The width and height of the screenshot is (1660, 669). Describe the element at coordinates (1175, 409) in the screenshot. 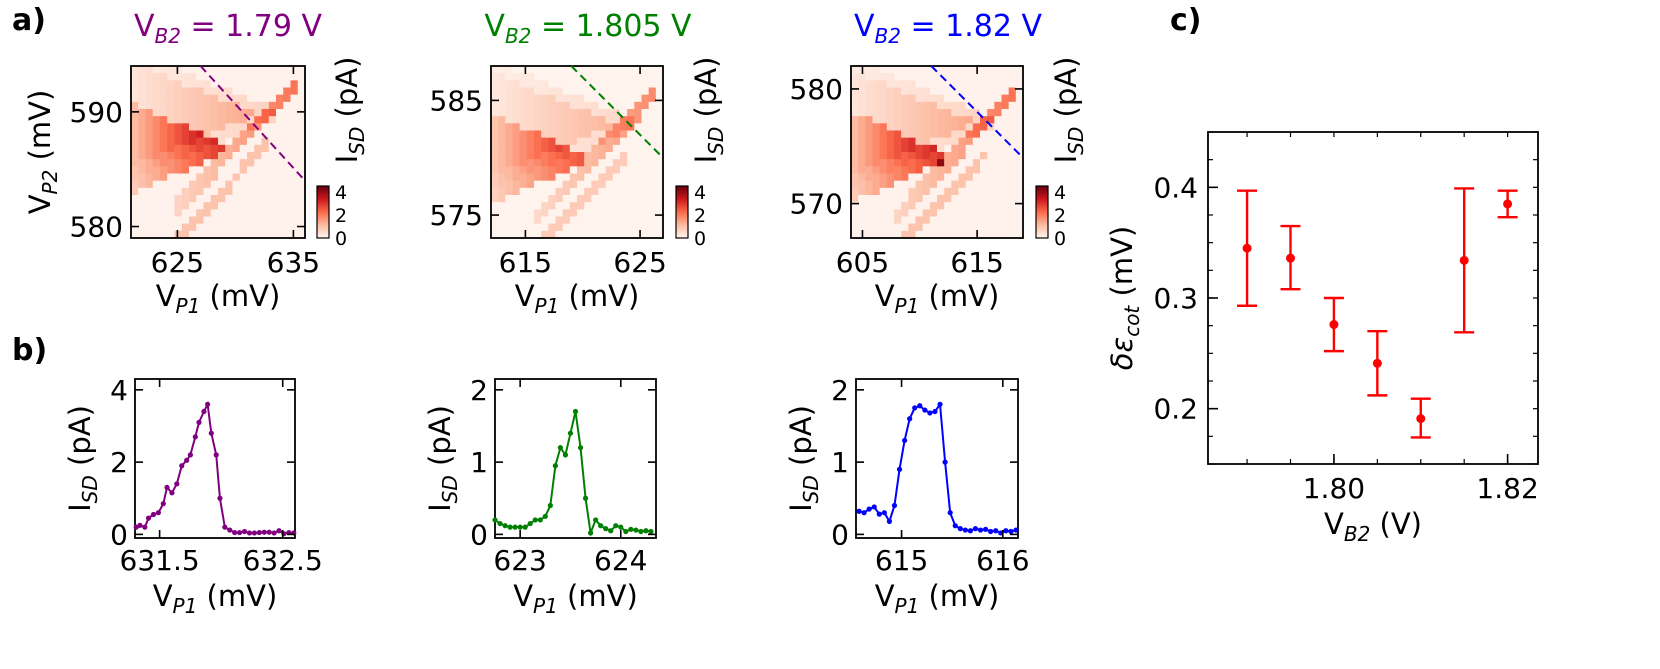

I see `y-tick-label: 0.2` at that location.